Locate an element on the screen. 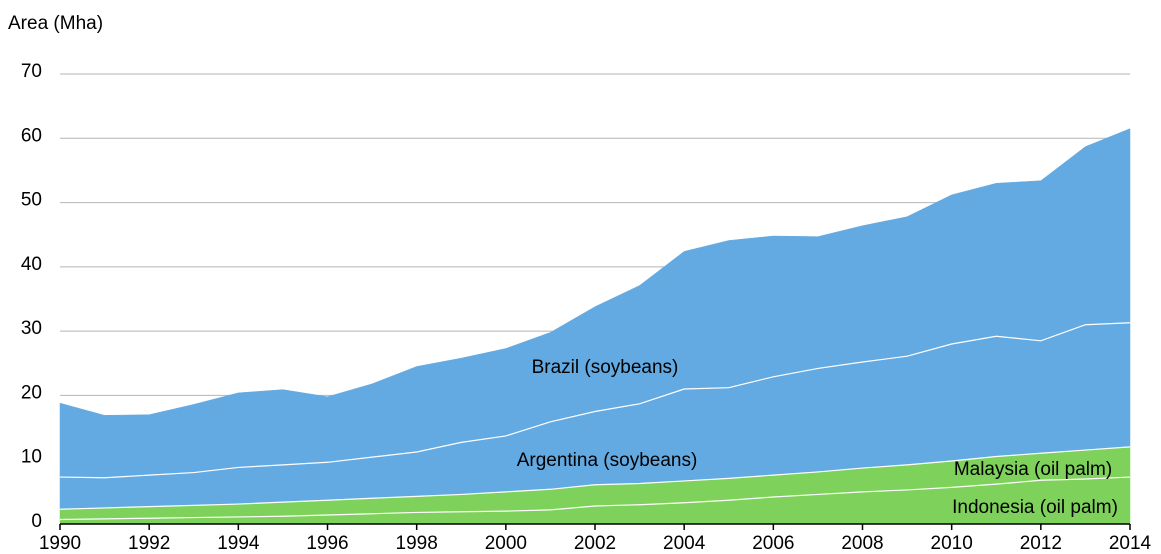 The width and height of the screenshot is (1161, 554). y-tick-label: 70 is located at coordinates (31, 71).